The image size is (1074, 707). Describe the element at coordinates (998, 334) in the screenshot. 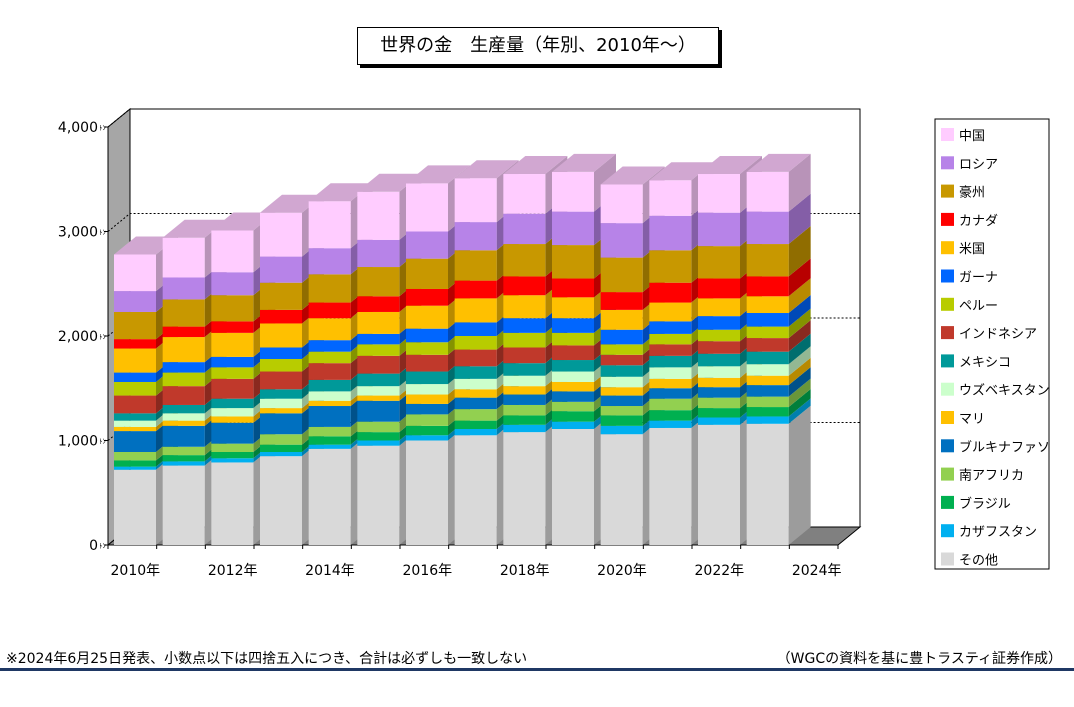

I see `legend-label: インドネシア` at that location.